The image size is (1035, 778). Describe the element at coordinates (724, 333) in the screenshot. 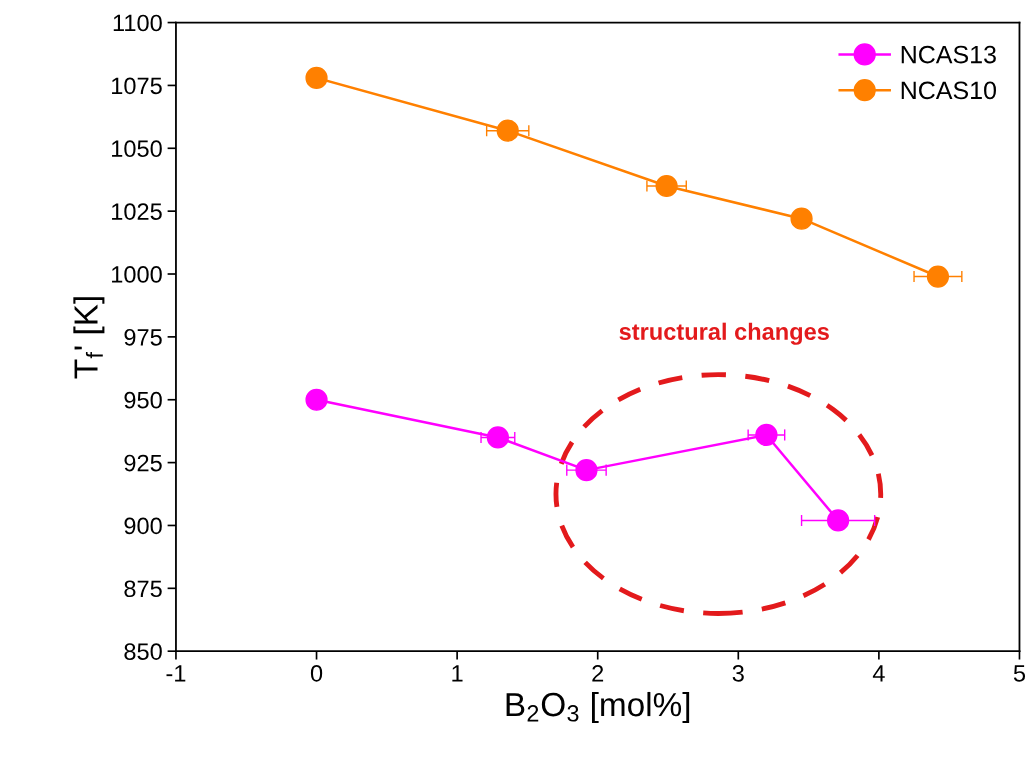

I see `annotation: structural changes` at that location.